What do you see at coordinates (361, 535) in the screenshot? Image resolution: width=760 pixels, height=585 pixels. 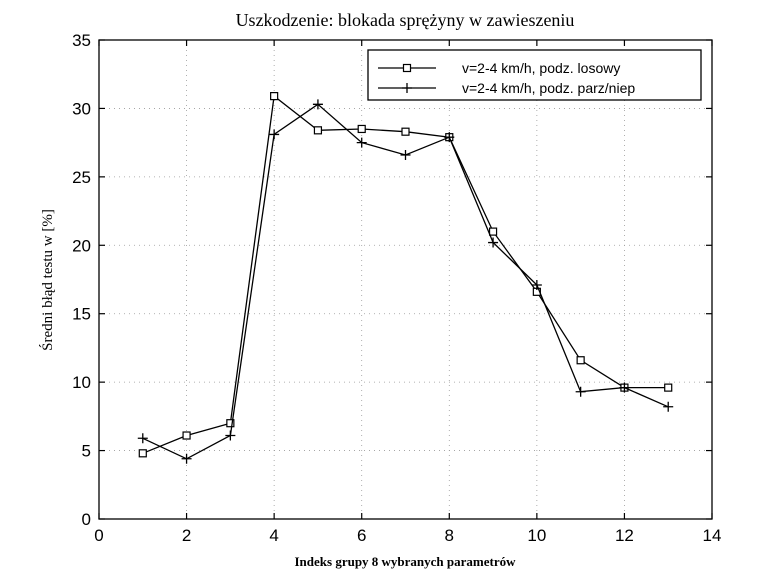 I see `x-tick-label: 6` at bounding box center [361, 535].